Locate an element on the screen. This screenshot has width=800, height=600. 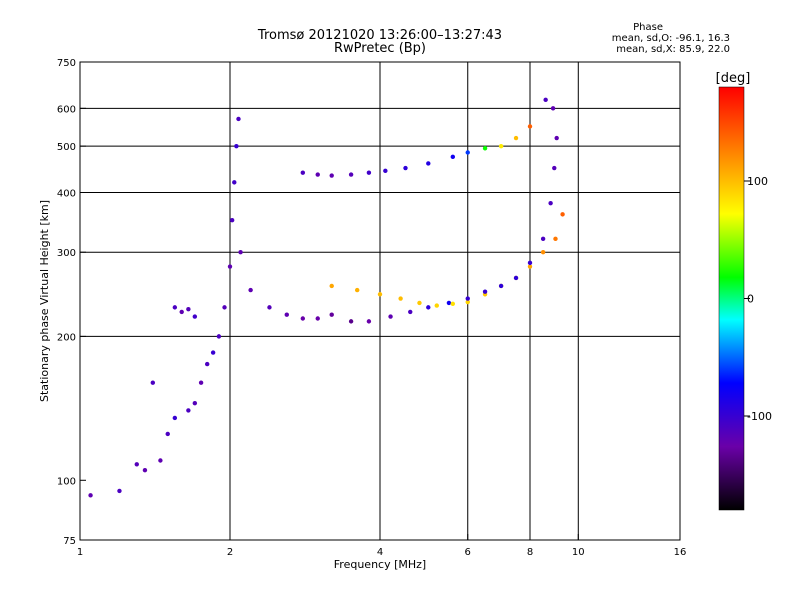
x-tick-label: 4 is located at coordinates (380, 552).